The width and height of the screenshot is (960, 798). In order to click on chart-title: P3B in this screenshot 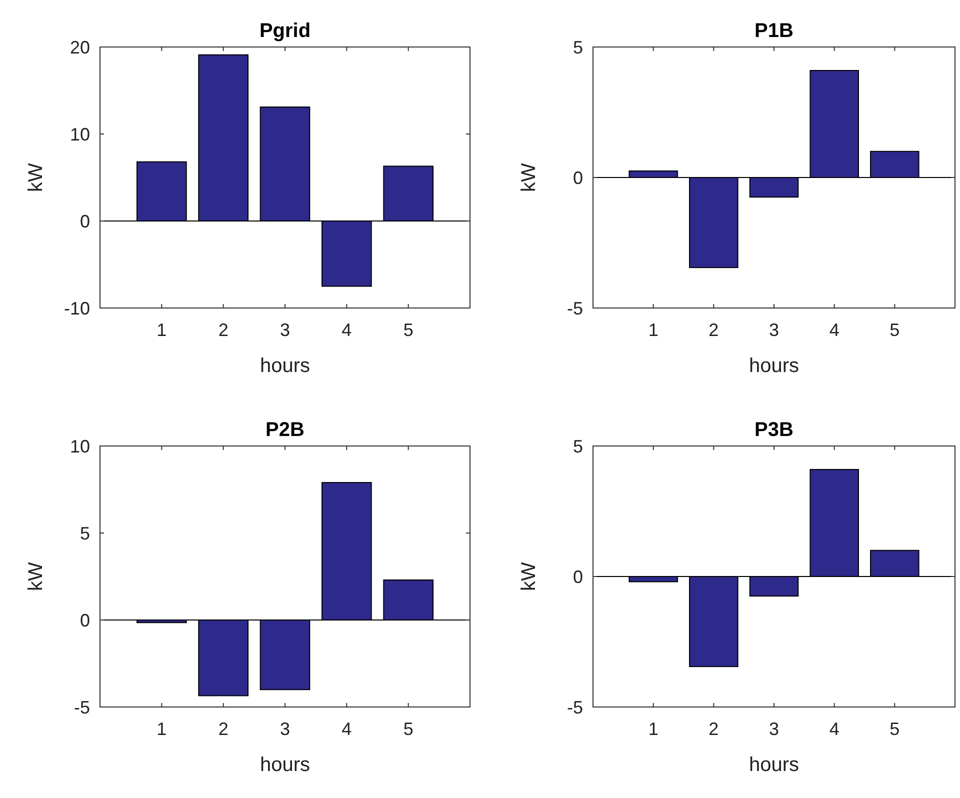, I will do `click(774, 430)`.